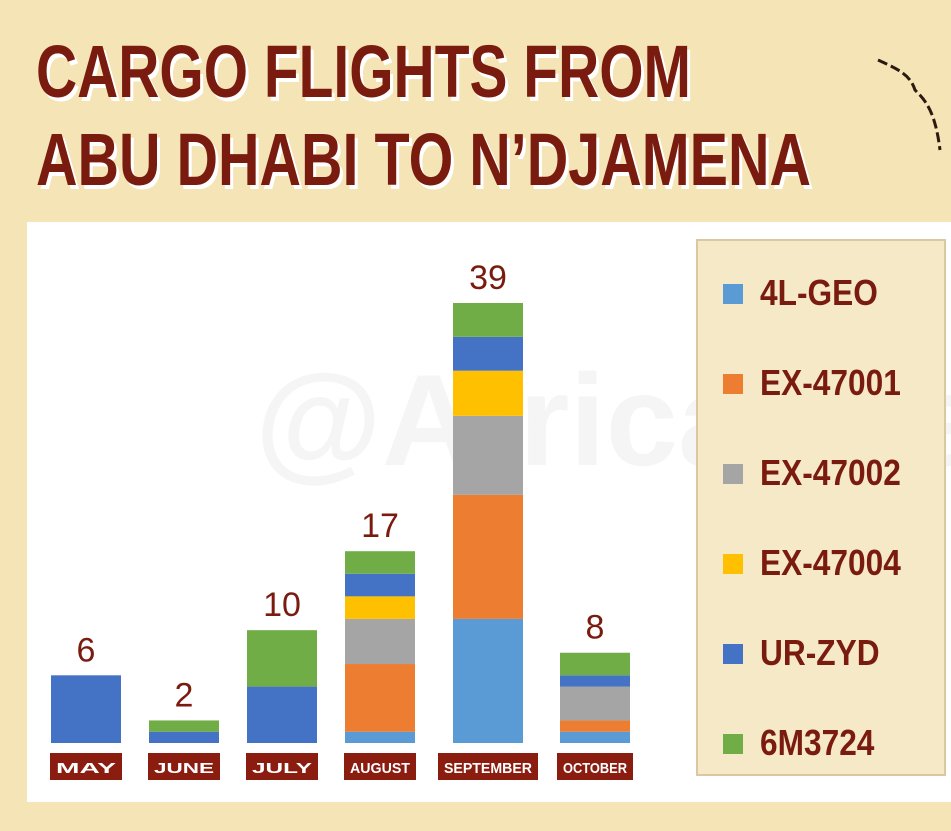 The image size is (951, 831). Describe the element at coordinates (366, 75) in the screenshot. I see `chart-title-shadow: CARGO FLIGHTS FROM` at that location.